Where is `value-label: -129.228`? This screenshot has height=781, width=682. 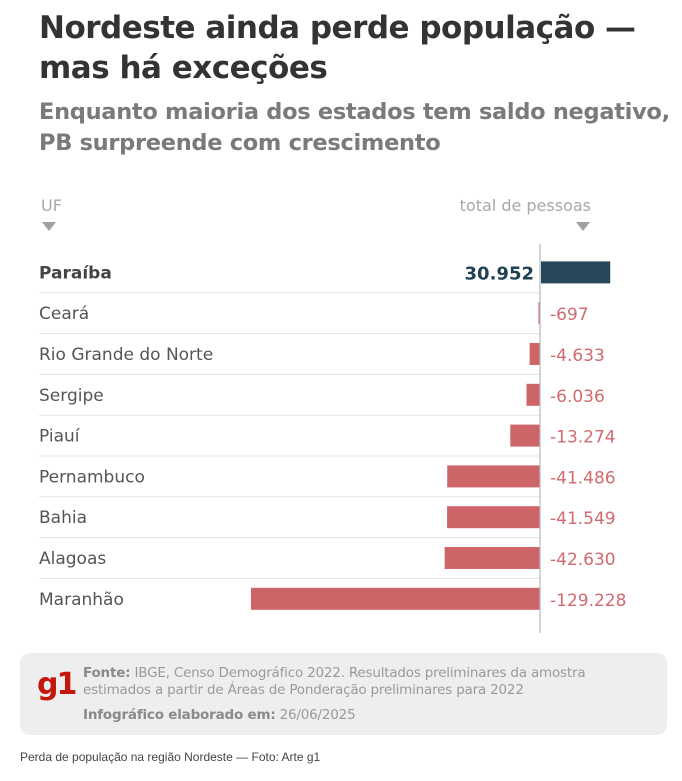
value-label: -129.228 is located at coordinates (588, 601).